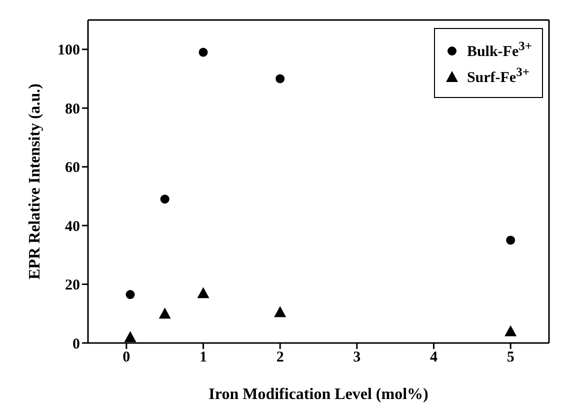 This screenshot has height=413, width=565. What do you see at coordinates (203, 358) in the screenshot?
I see `x-tick-label: 1` at bounding box center [203, 358].